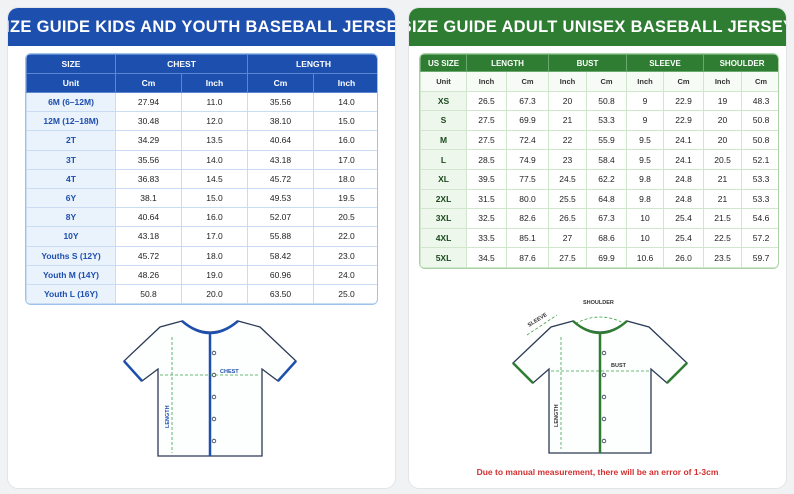  I want to click on kids-unit-label: Unit, so click(71, 83).